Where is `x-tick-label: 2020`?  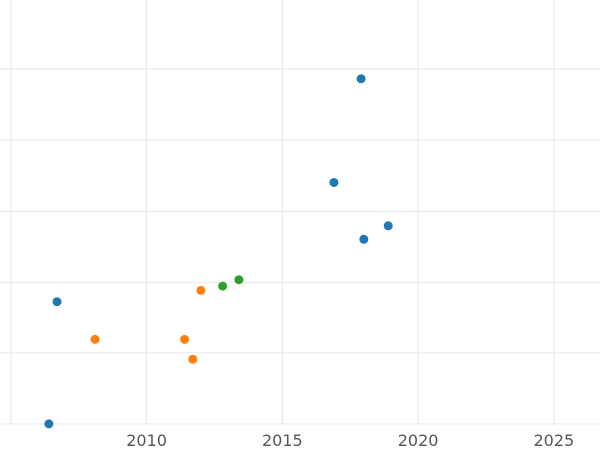 x-tick-label: 2020 is located at coordinates (418, 440).